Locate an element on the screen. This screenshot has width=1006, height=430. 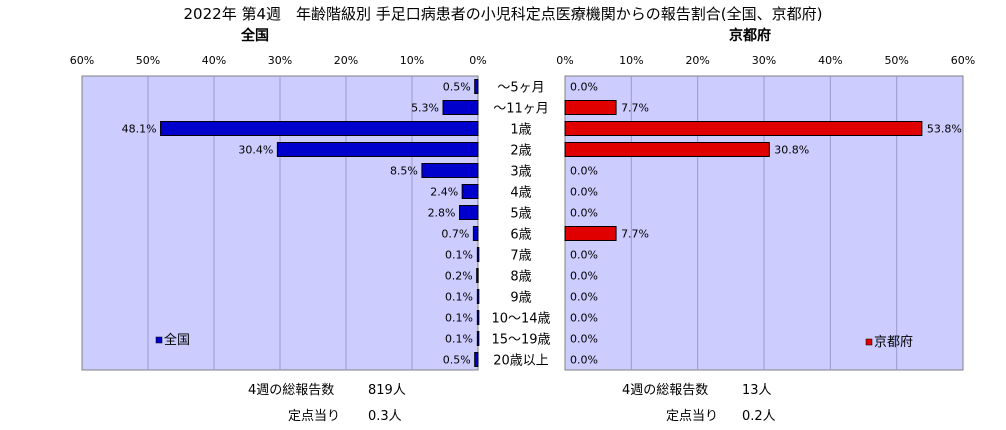
kyoto-tick-label: 40% is located at coordinates (830, 60).